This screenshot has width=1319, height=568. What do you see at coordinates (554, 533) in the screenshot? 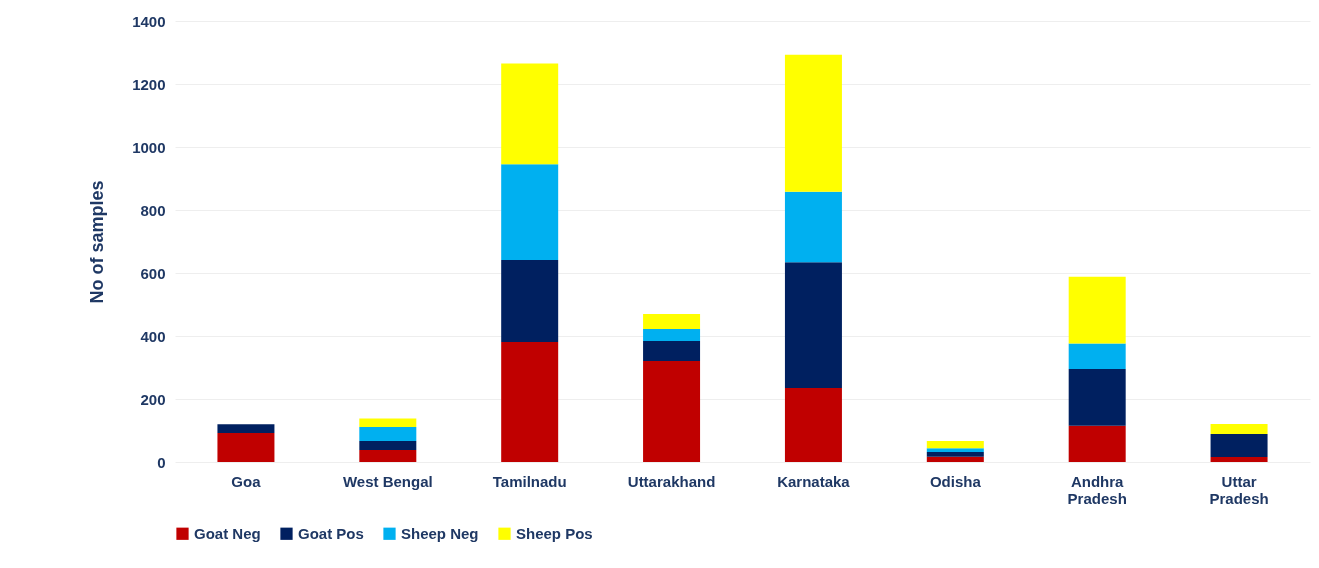
I see `legend-label: Sheep Pos` at bounding box center [554, 533].